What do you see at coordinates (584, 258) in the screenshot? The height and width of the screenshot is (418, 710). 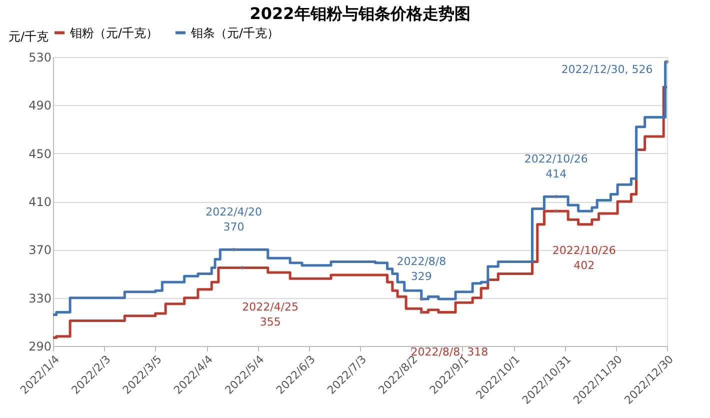 I see `annotation: 2022/10/26 402` at bounding box center [584, 258].